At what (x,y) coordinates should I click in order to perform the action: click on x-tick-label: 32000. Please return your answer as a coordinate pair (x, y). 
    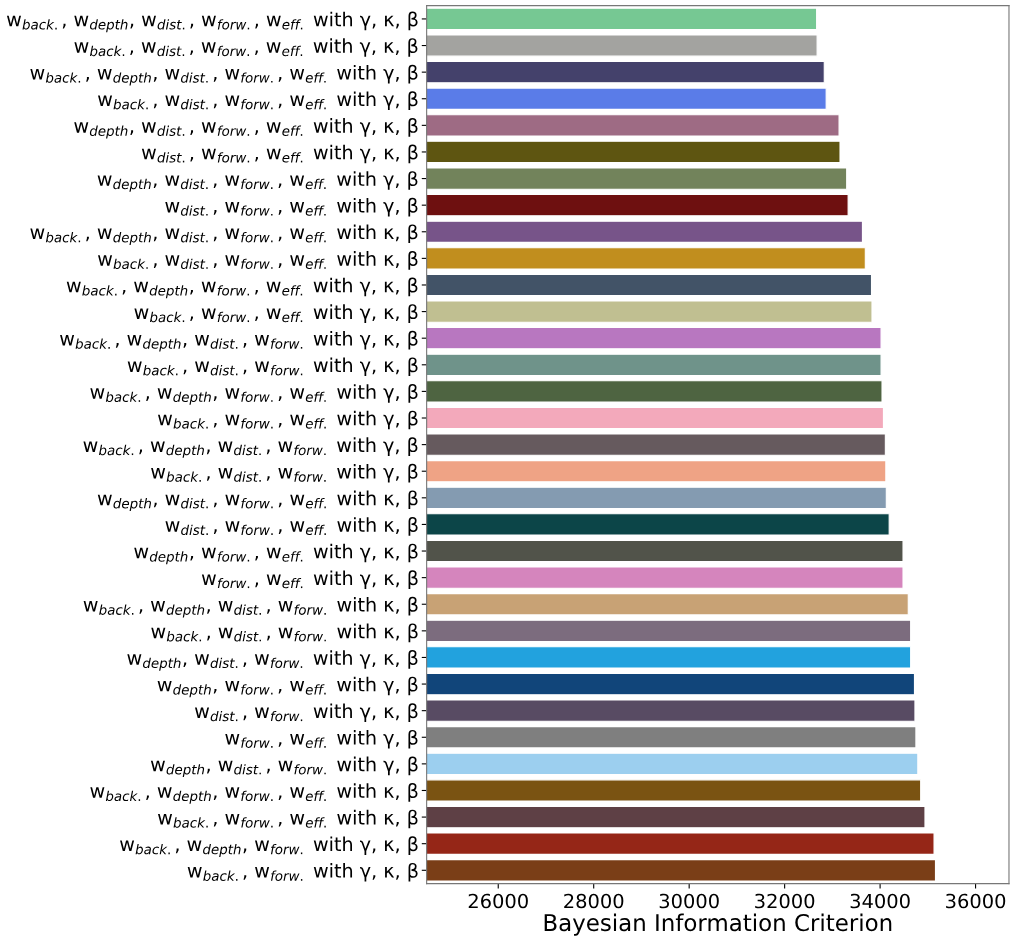
    Looking at the image, I should click on (785, 901).